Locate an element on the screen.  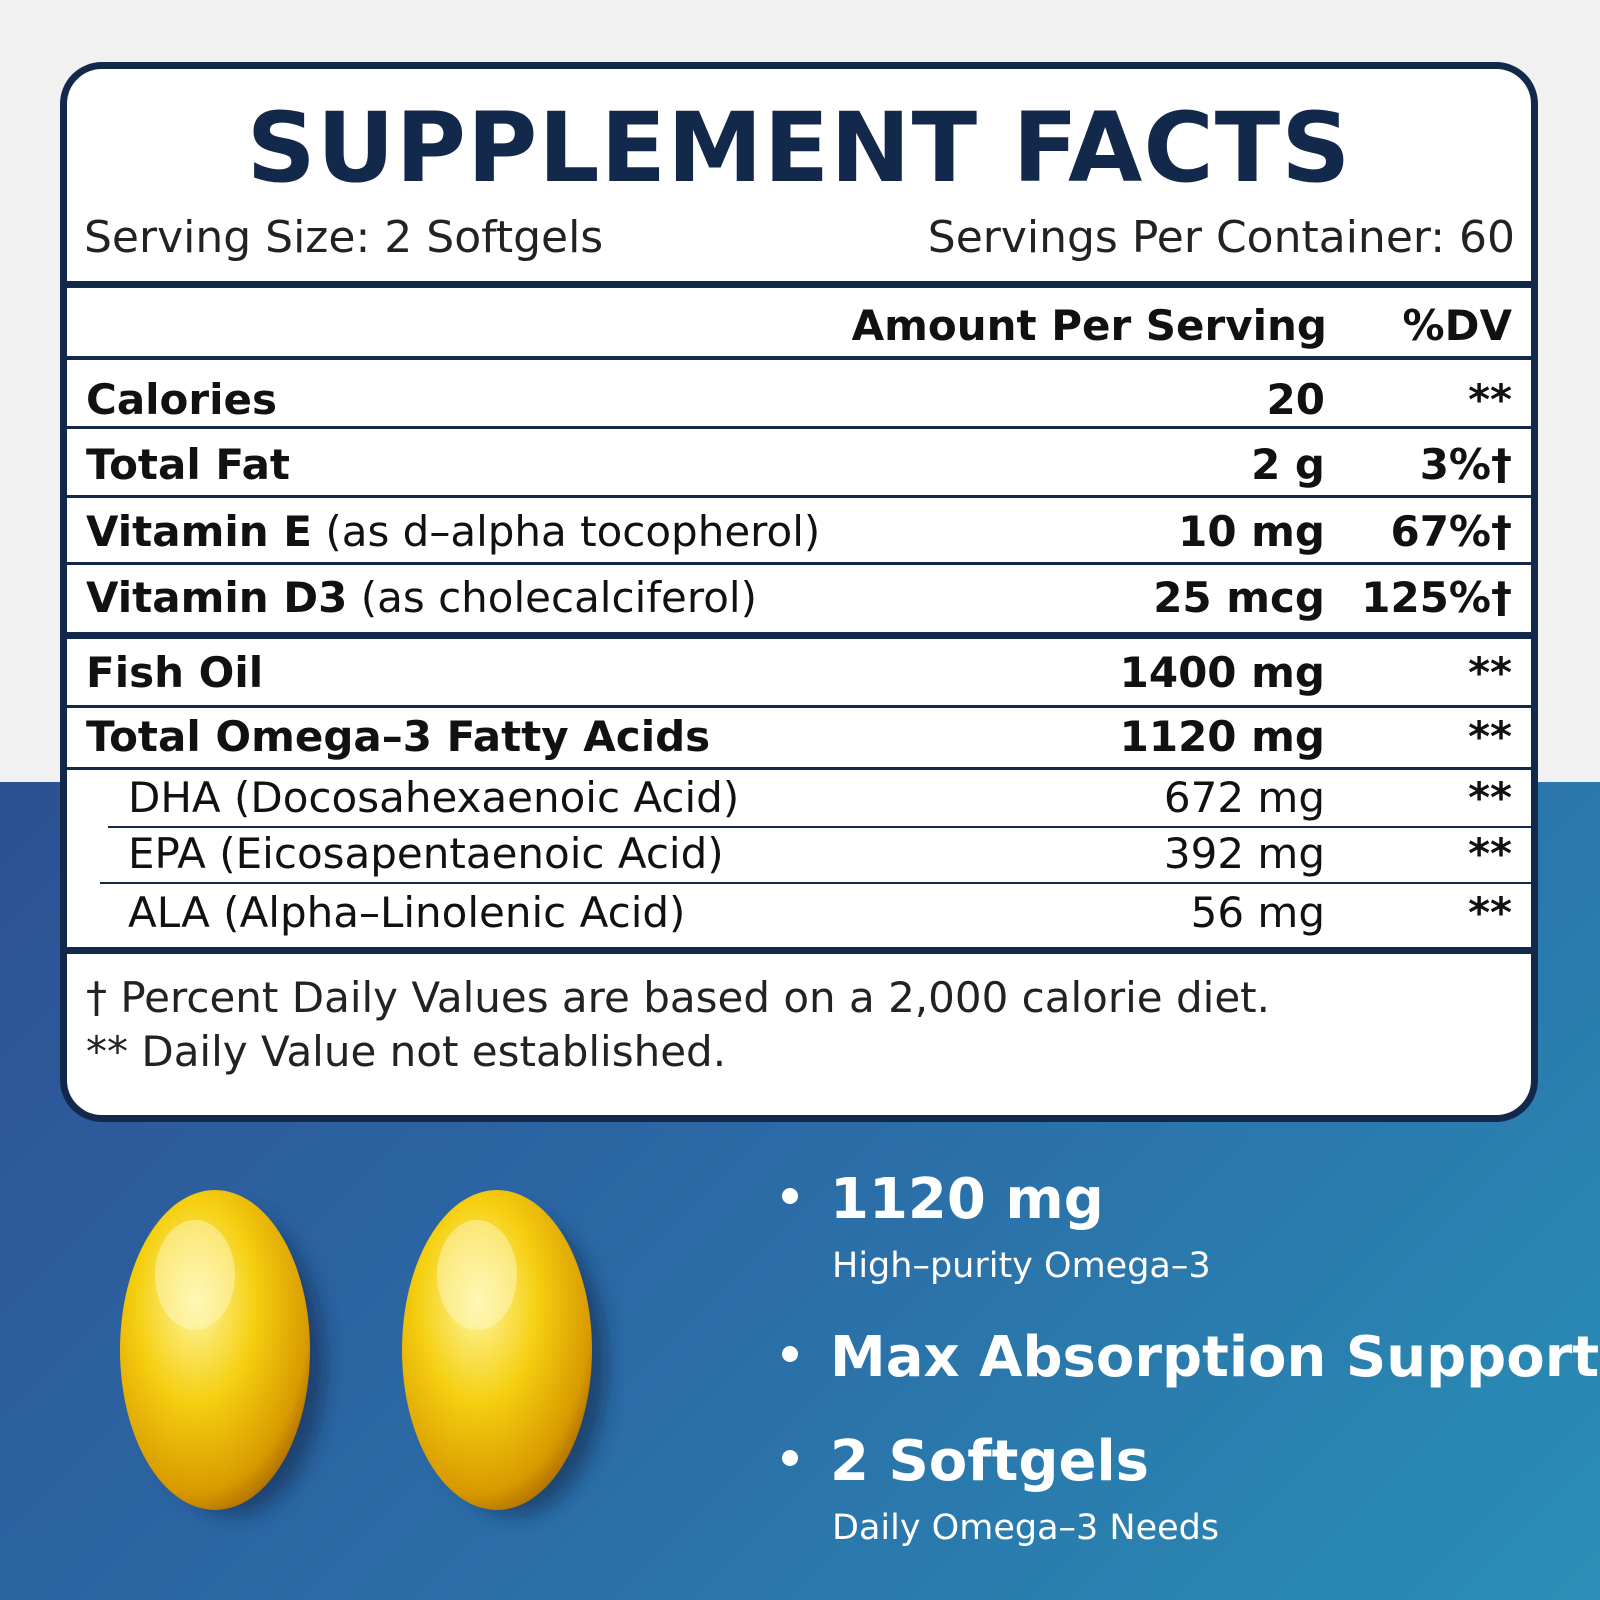
title: SUPPLEMENT FACTS is located at coordinates (799, 148).